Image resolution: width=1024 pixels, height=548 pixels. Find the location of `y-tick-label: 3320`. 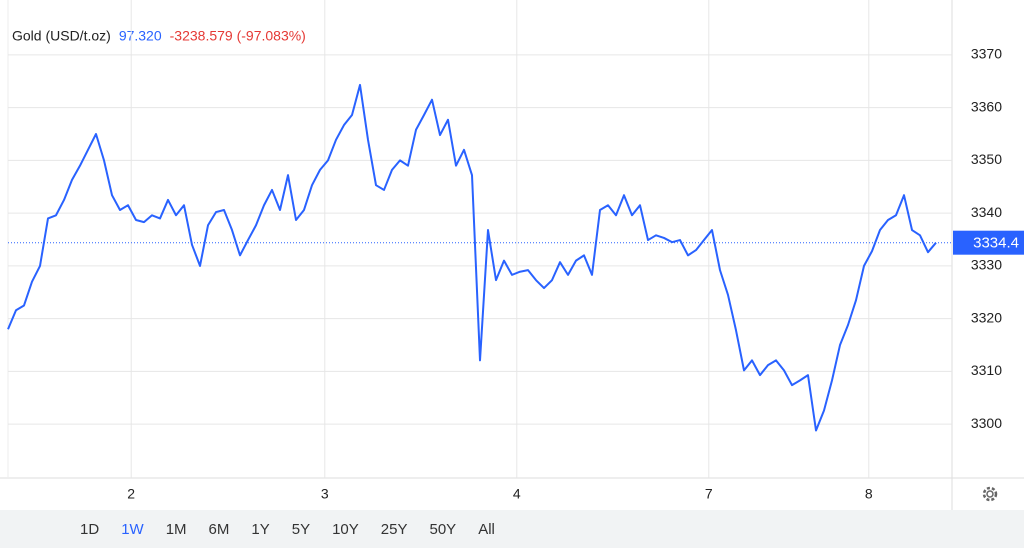

y-tick-label: 3320 is located at coordinates (986, 317).